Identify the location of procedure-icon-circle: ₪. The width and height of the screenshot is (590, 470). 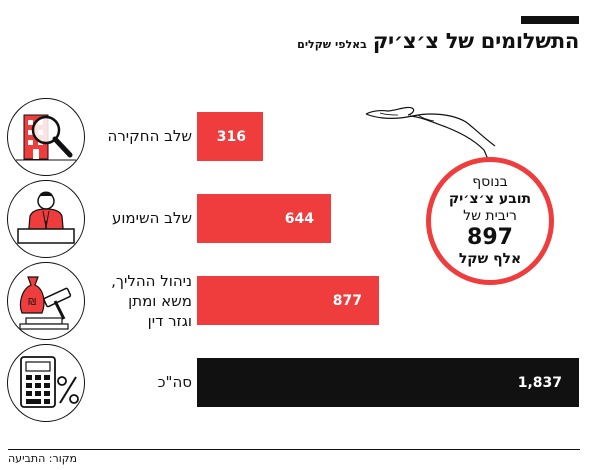
(46, 301).